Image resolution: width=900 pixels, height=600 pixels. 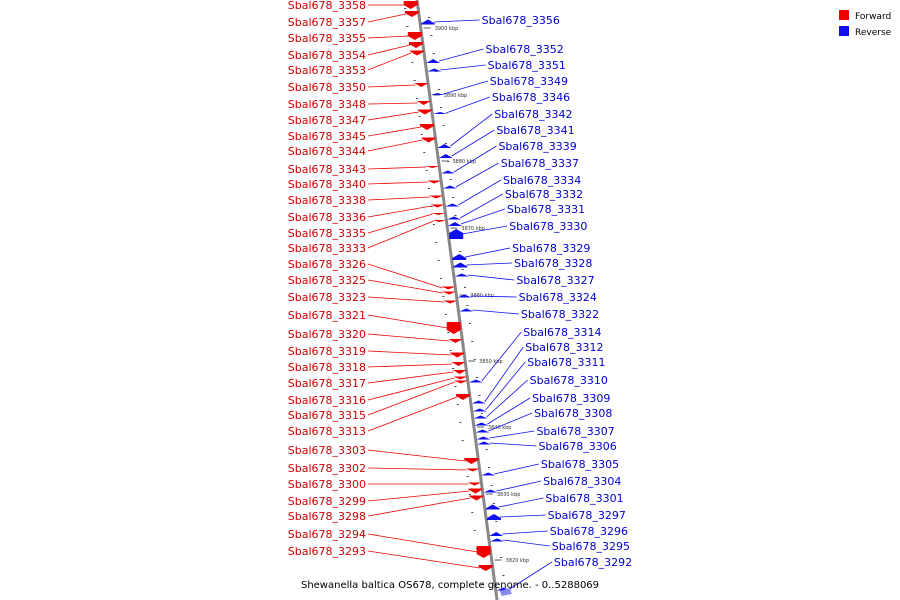 I want to click on forward-gene-label: Sbal678_3333, so click(x=327, y=248).